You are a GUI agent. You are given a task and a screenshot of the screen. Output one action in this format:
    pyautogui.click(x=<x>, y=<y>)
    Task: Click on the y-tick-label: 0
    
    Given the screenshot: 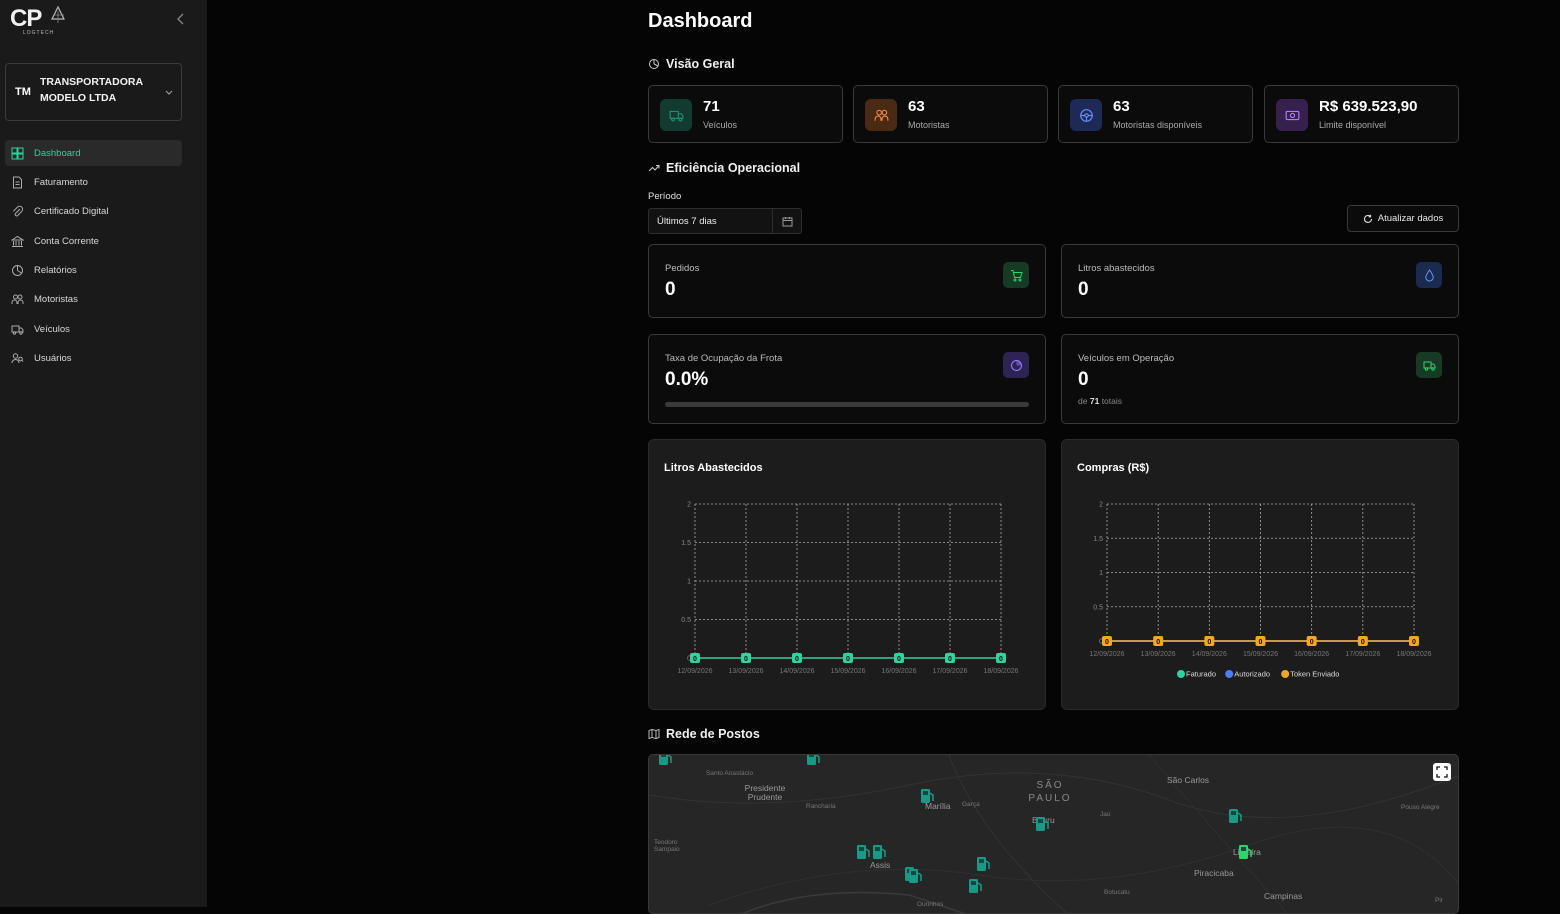 What is the action you would take?
    pyautogui.click(x=689, y=659)
    